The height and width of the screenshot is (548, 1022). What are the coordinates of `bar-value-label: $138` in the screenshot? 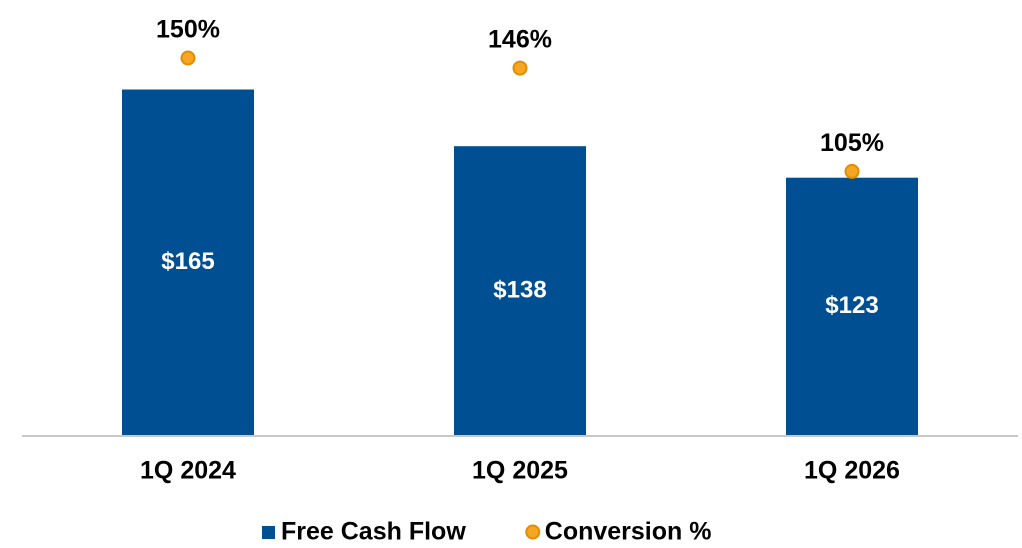 It's located at (519, 289).